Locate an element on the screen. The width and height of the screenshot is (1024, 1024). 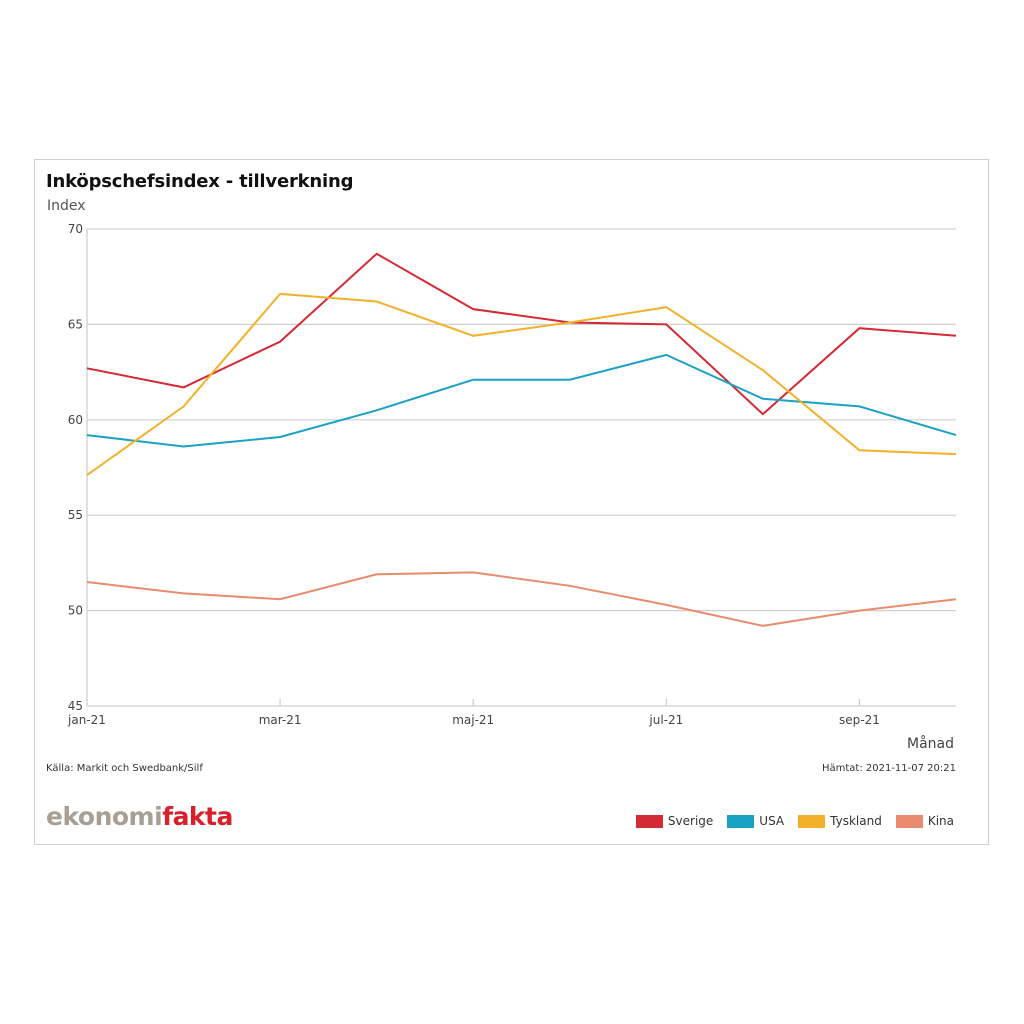
ekonomifakta-logo: ekonomifakta is located at coordinates (139, 816).